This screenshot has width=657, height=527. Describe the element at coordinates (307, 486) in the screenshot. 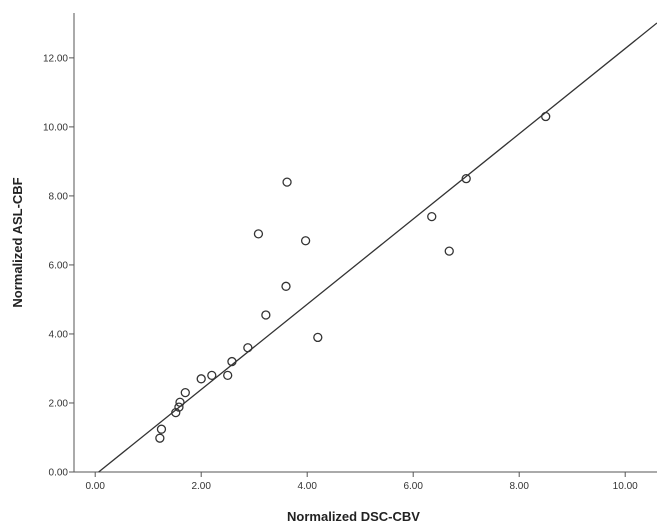

I see `x-tick-label: 4.00` at that location.